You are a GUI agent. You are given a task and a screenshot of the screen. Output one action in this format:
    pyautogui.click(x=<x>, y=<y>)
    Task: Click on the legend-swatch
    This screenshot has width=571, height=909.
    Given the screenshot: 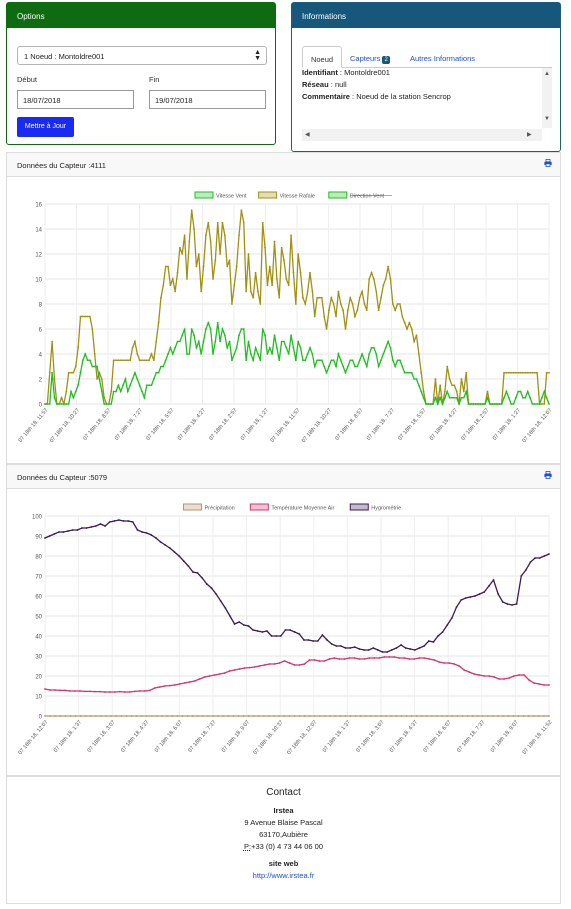 What is the action you would take?
    pyautogui.click(x=268, y=195)
    